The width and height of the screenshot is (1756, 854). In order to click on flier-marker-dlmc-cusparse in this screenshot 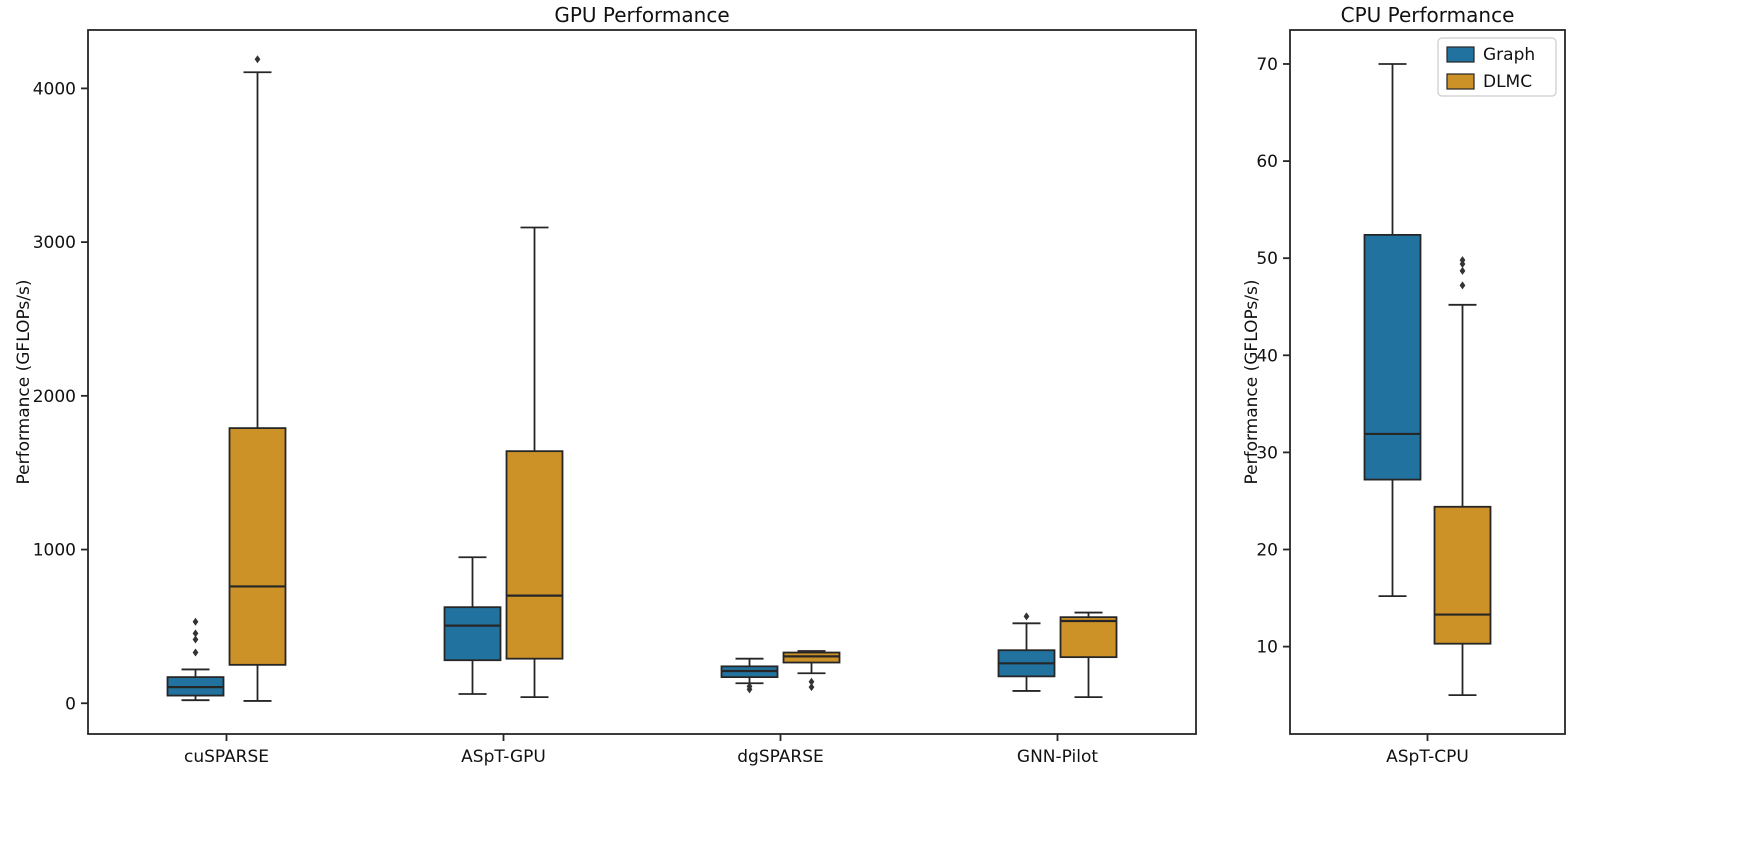, I will do `click(257, 59)`.